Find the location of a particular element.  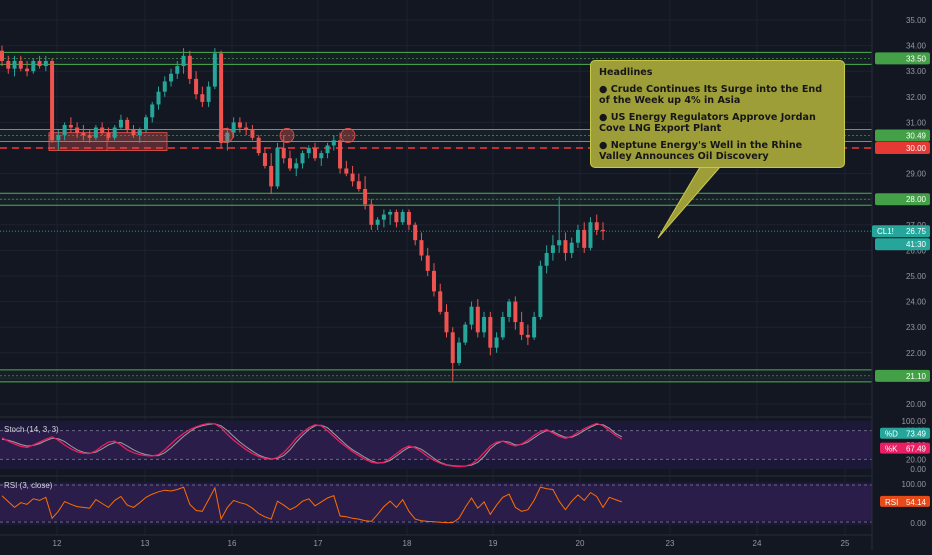

rsi-band is located at coordinates (436, 502).